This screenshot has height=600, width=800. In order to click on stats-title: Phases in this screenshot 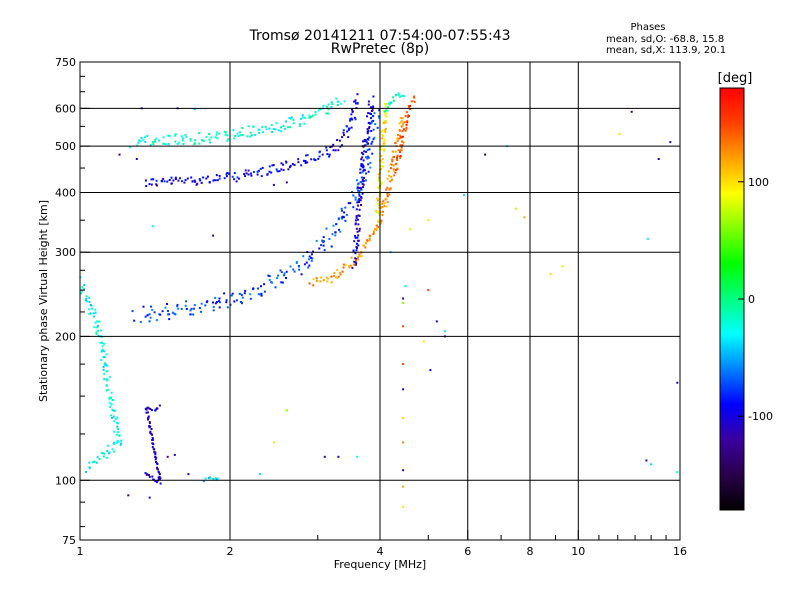, I will do `click(647, 27)`.